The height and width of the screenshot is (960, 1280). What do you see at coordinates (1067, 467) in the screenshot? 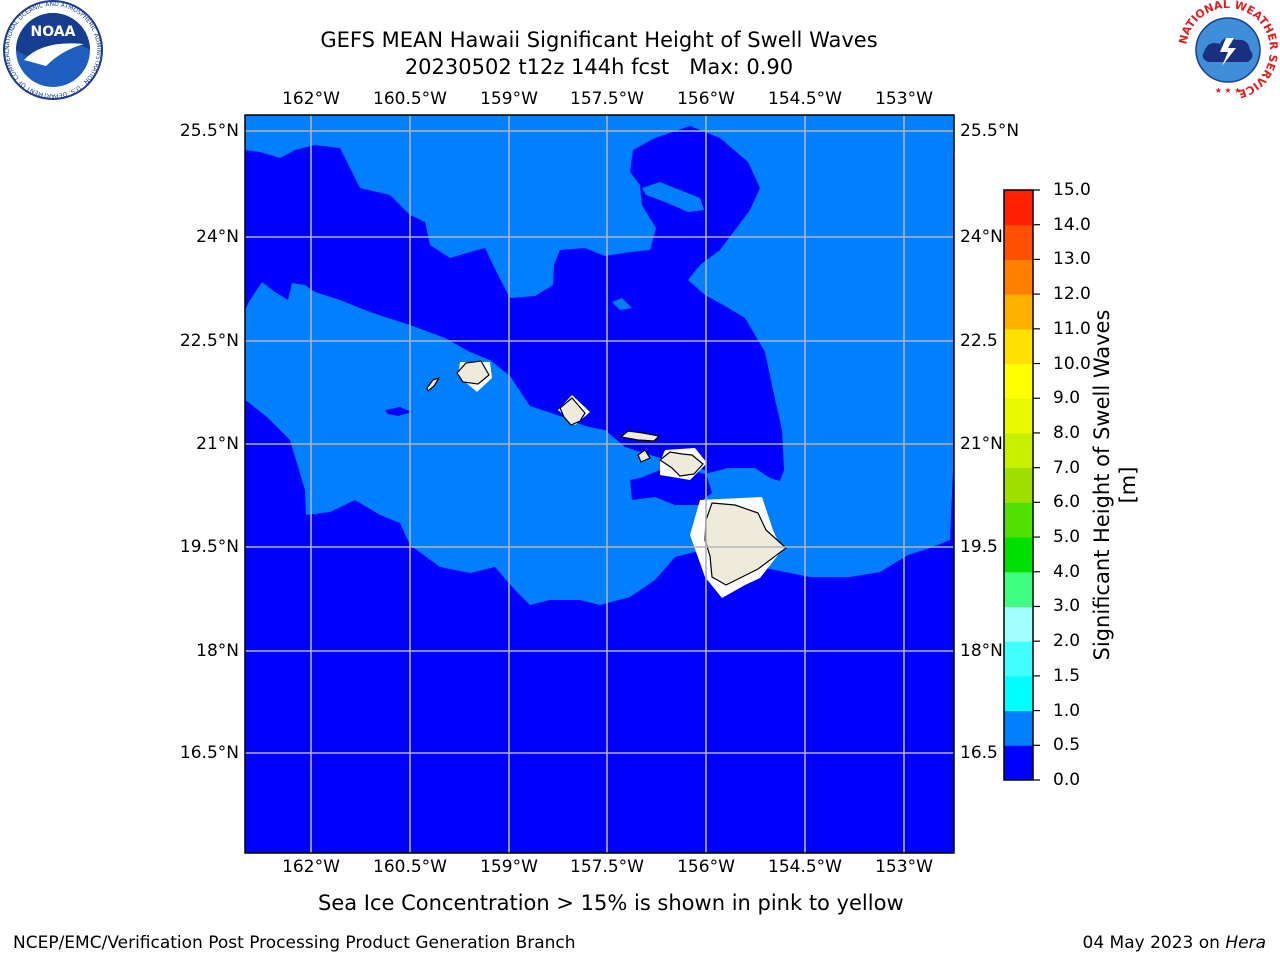
I see `colorbar-tick-label: 7.0` at bounding box center [1067, 467].